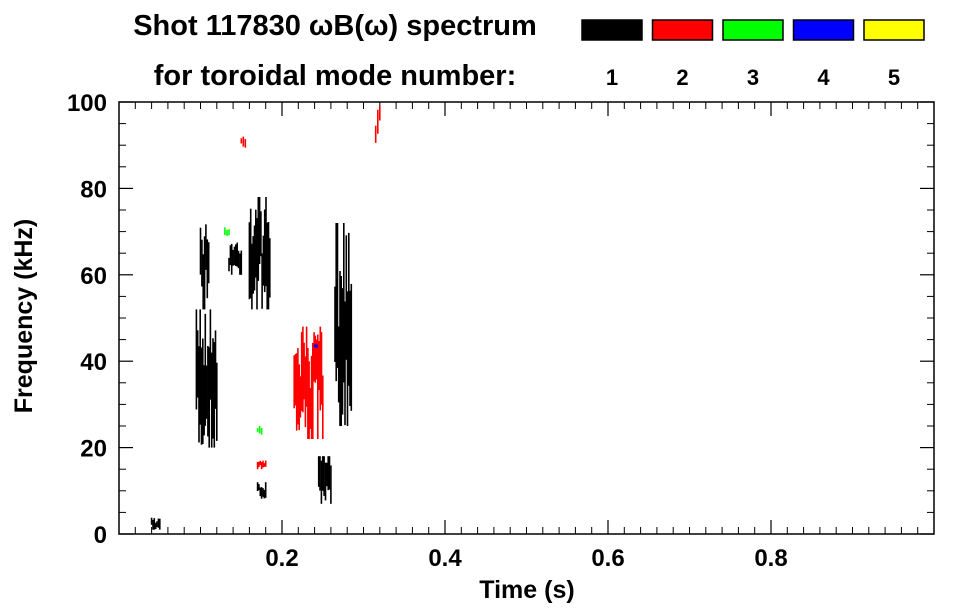 The width and height of the screenshot is (963, 615). Describe the element at coordinates (753, 77) in the screenshot. I see `legend-label-mode-3: 3` at that location.